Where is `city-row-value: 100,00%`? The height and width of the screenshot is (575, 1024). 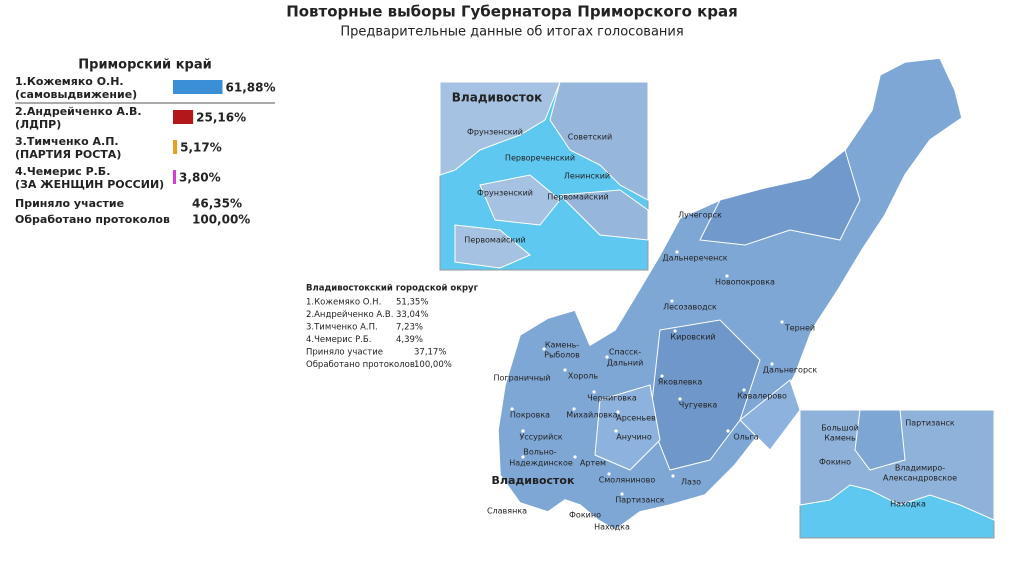
city-row-value: 100,00% is located at coordinates (433, 365).